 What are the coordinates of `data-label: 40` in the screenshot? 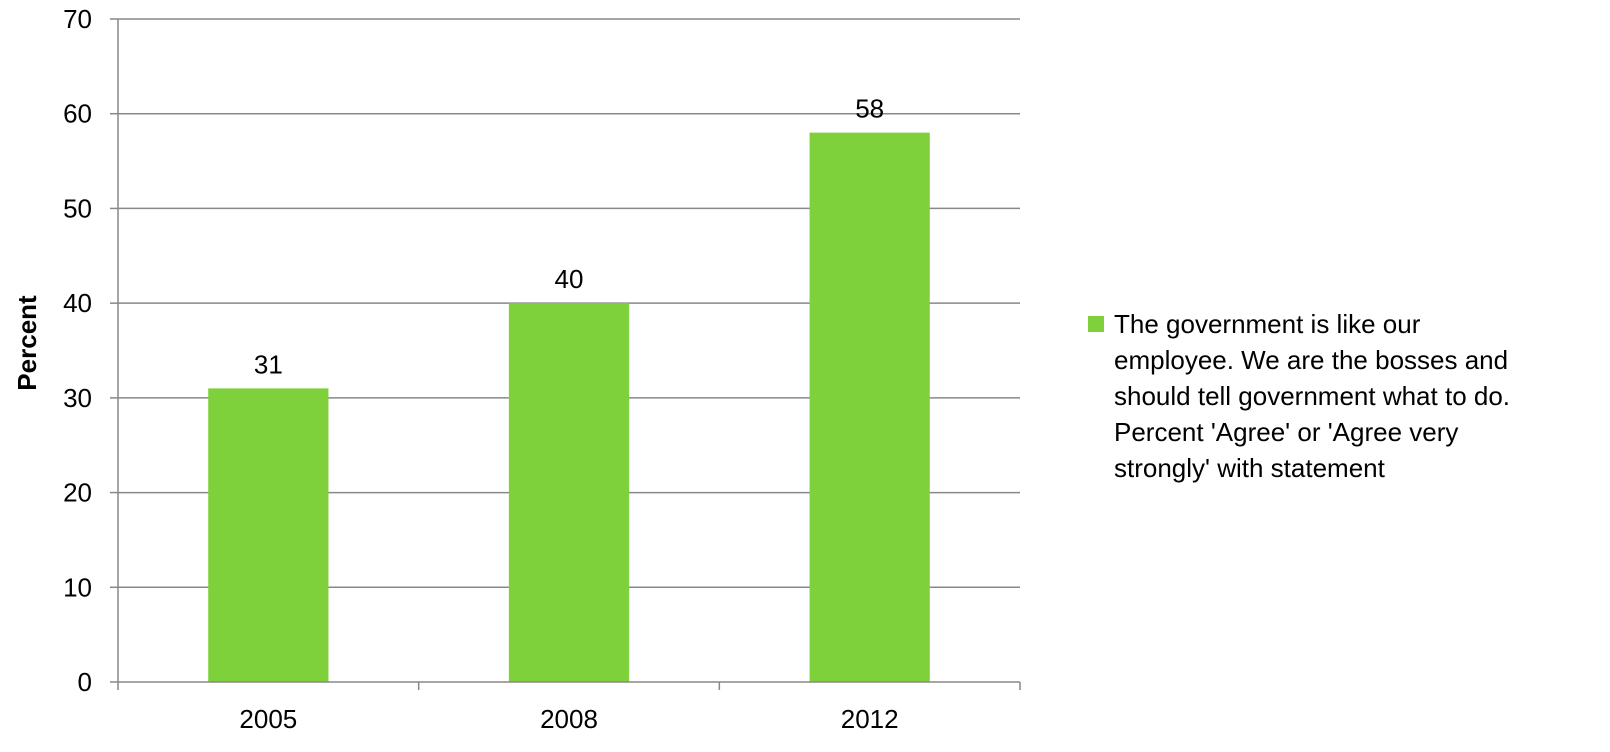 It's located at (569, 279).